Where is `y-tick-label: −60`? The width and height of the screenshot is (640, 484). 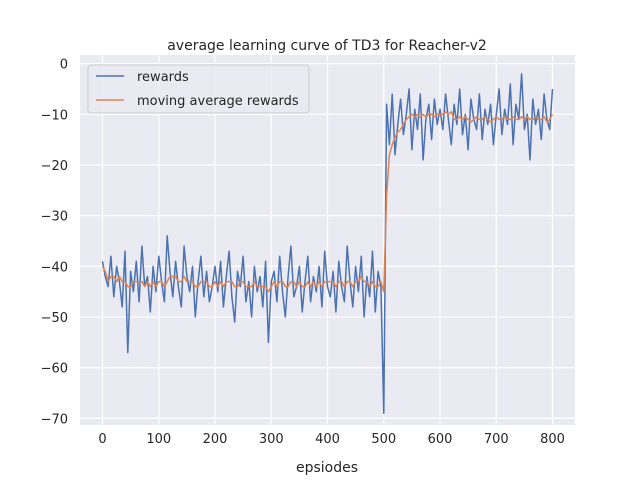 y-tick-label: −60 is located at coordinates (54, 369).